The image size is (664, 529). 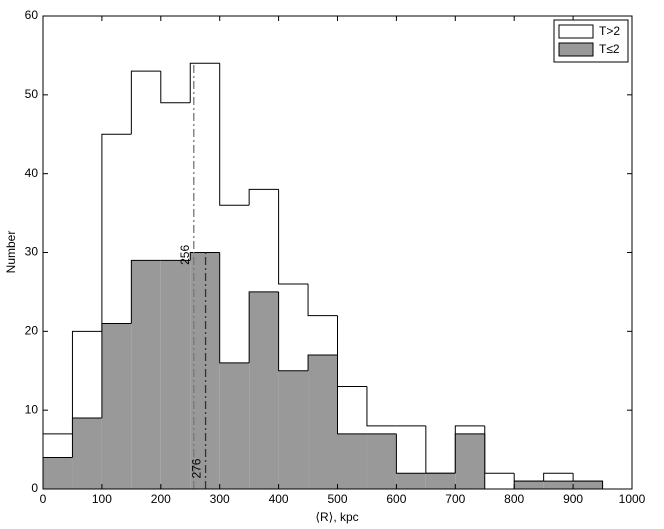 I want to click on y-tick-label: 20, so click(x=32, y=331).